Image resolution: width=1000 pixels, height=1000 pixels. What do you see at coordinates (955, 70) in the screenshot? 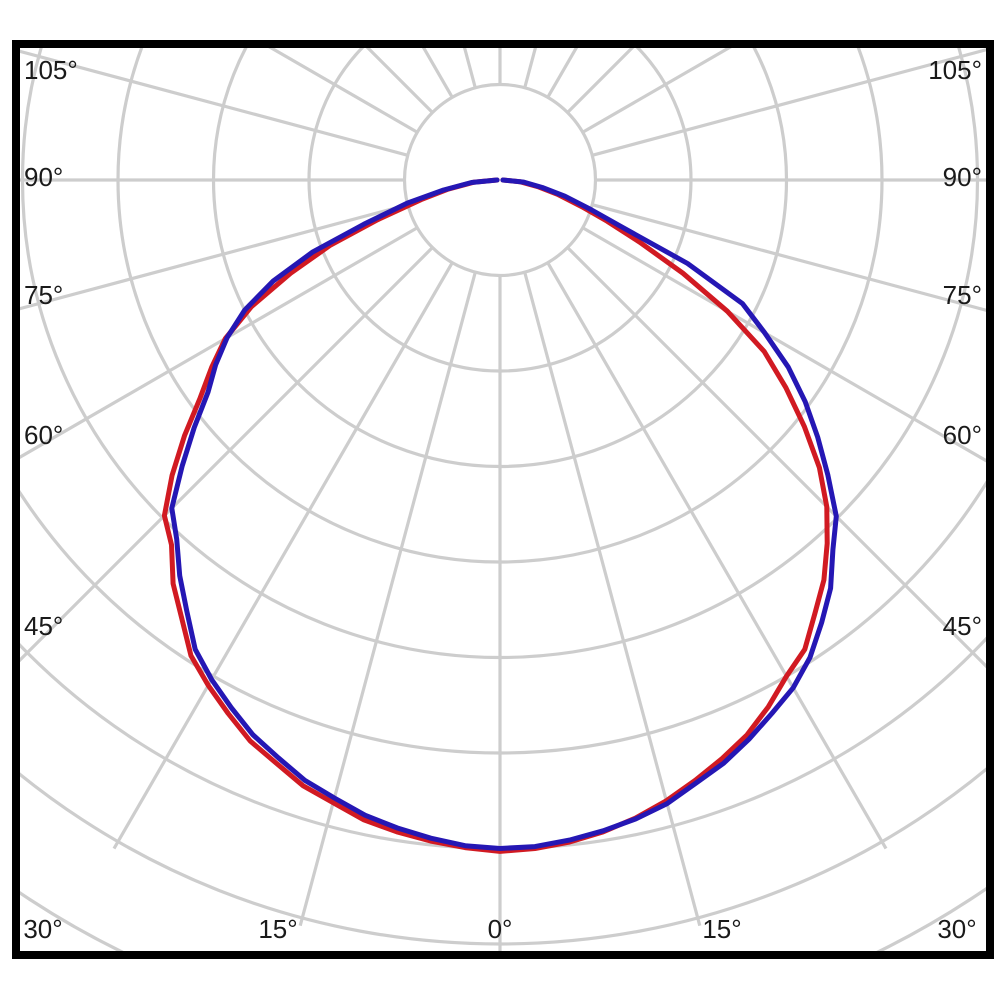
I see `angle-tick-label-right: 105°` at bounding box center [955, 70].